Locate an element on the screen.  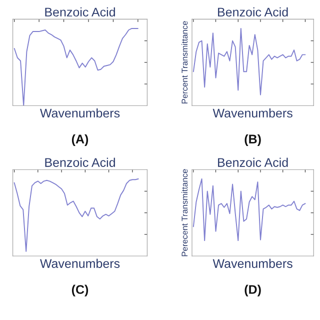
y-axis-title: Percent Transmittance is located at coordinates (184, 62).